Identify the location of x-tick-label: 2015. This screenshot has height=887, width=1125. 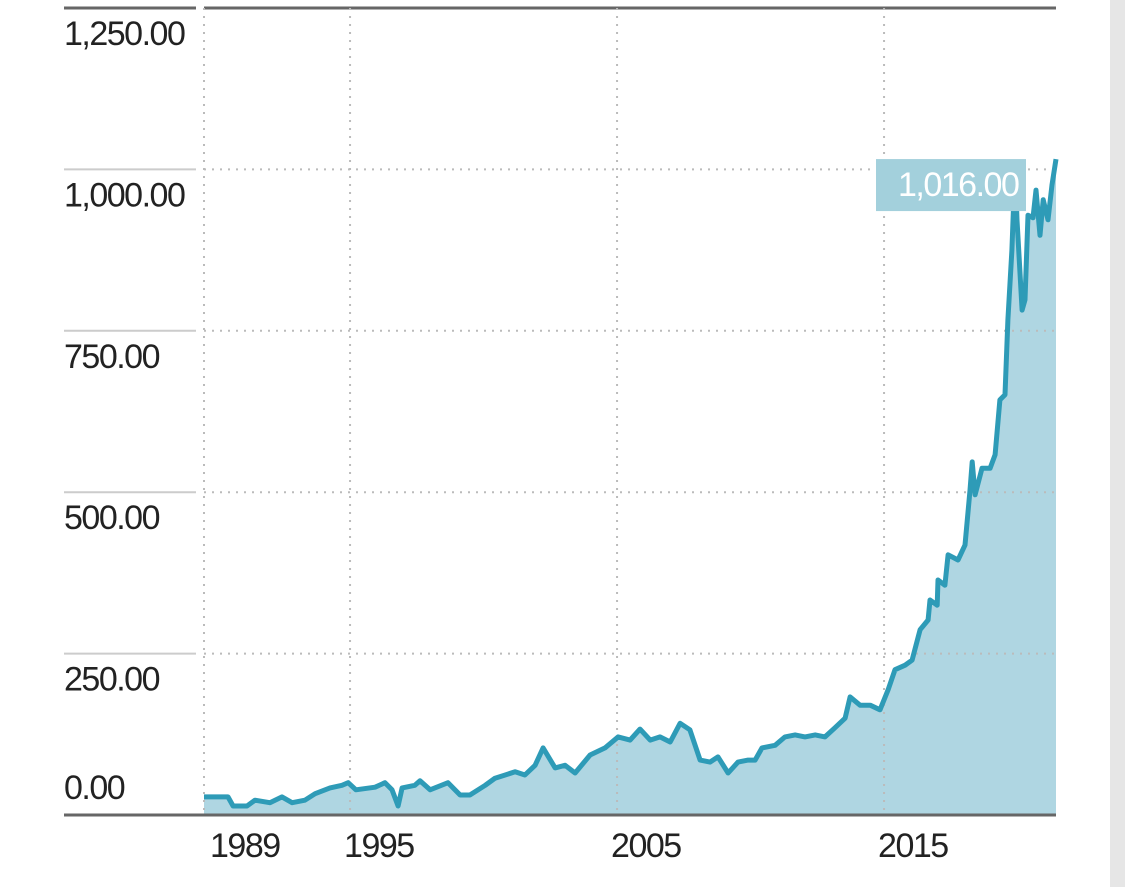
(913, 846).